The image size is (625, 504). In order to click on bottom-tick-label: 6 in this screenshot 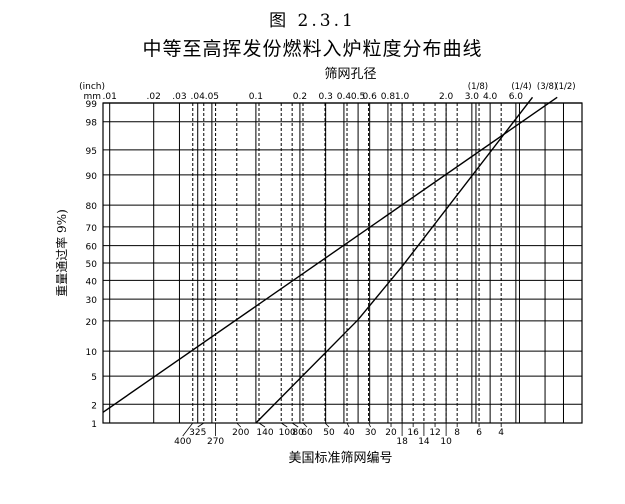, I will do `click(479, 433)`.